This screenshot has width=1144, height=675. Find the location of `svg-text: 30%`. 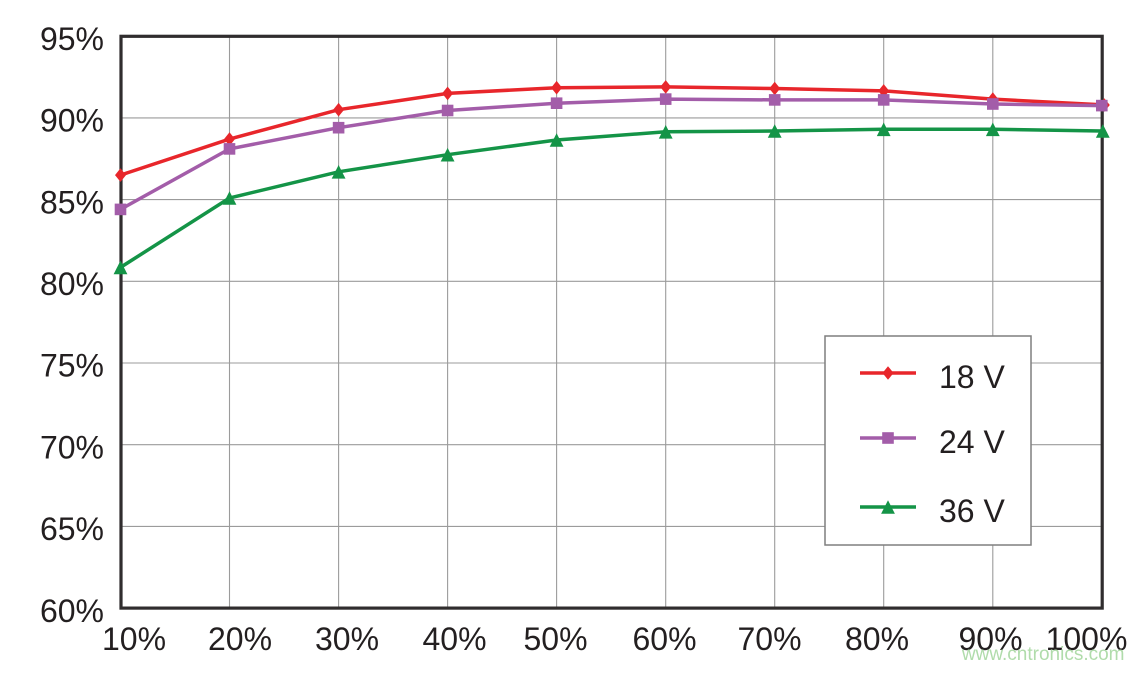

svg-text: 30% is located at coordinates (347, 639).